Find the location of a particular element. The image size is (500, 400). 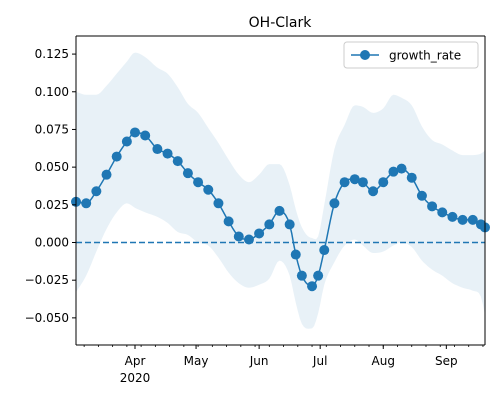

legend-marker is located at coordinates (365, 55).